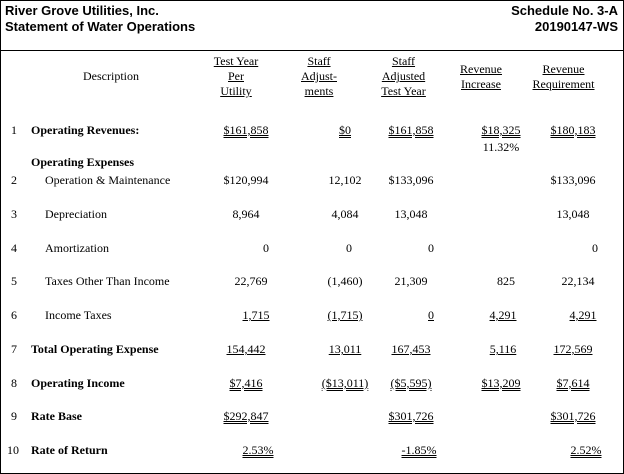  I want to click on line-number: 5, so click(14, 281).